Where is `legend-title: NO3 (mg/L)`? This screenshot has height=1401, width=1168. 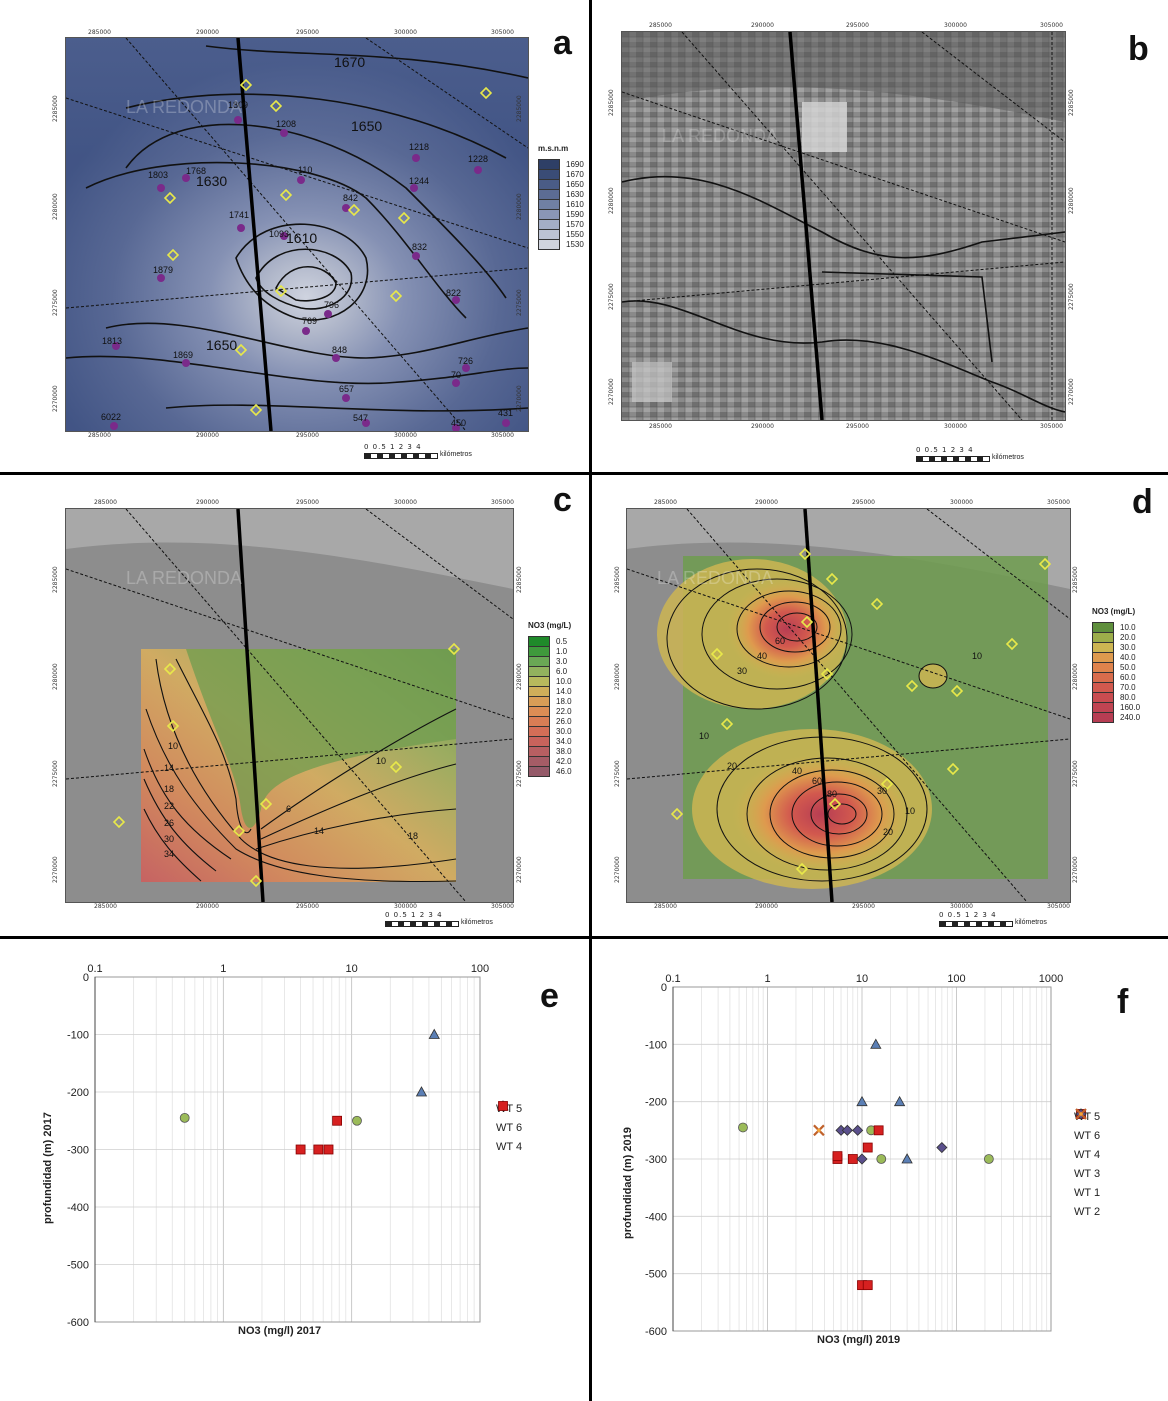
legend-title: NO3 (mg/L) is located at coordinates (1114, 611).